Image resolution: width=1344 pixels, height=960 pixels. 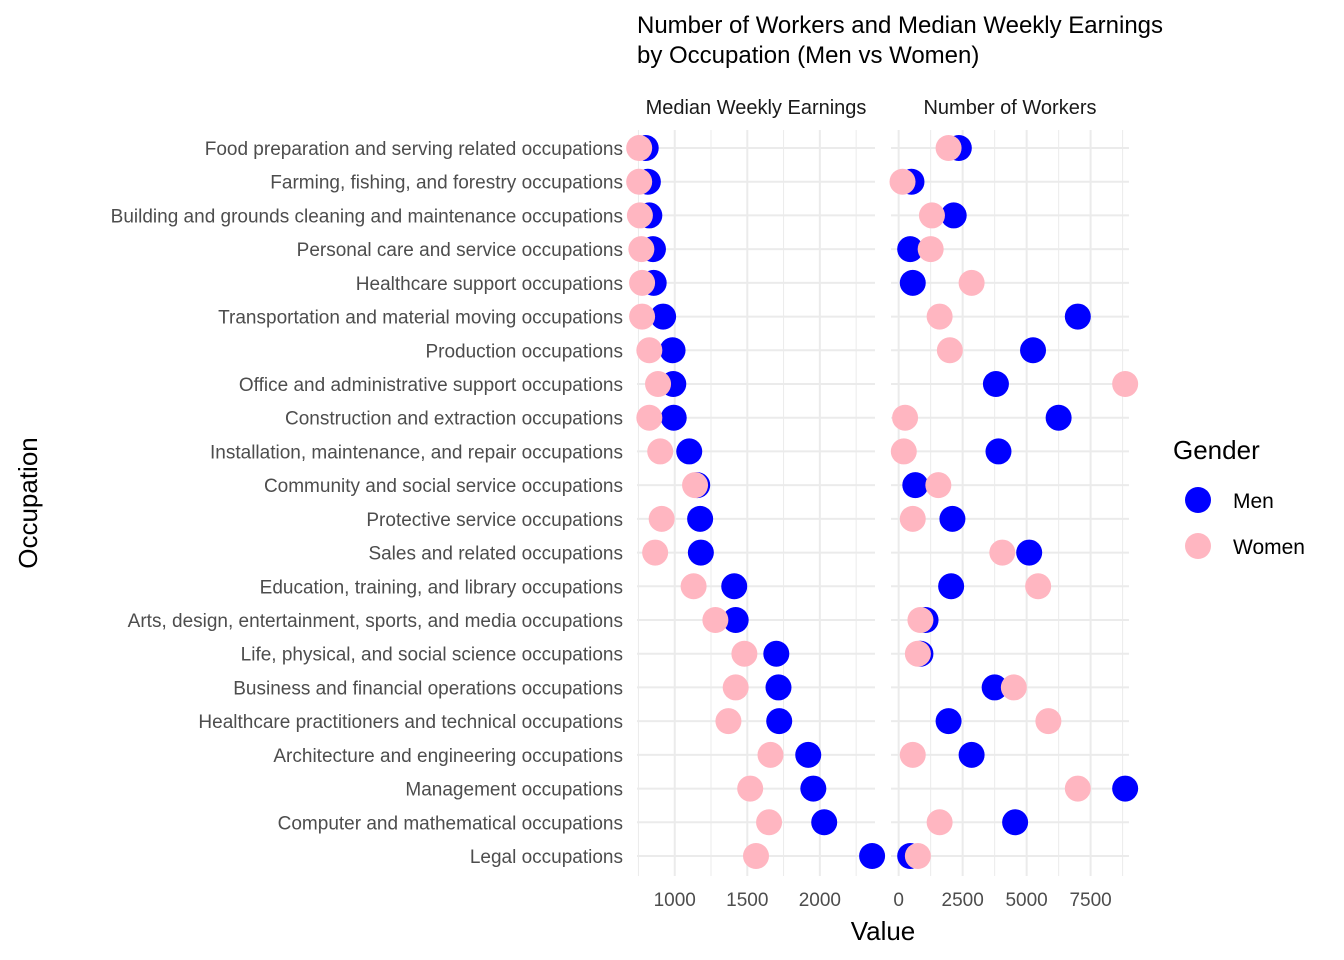 I want to click on legend-label-men: Men, so click(x=1253, y=501).